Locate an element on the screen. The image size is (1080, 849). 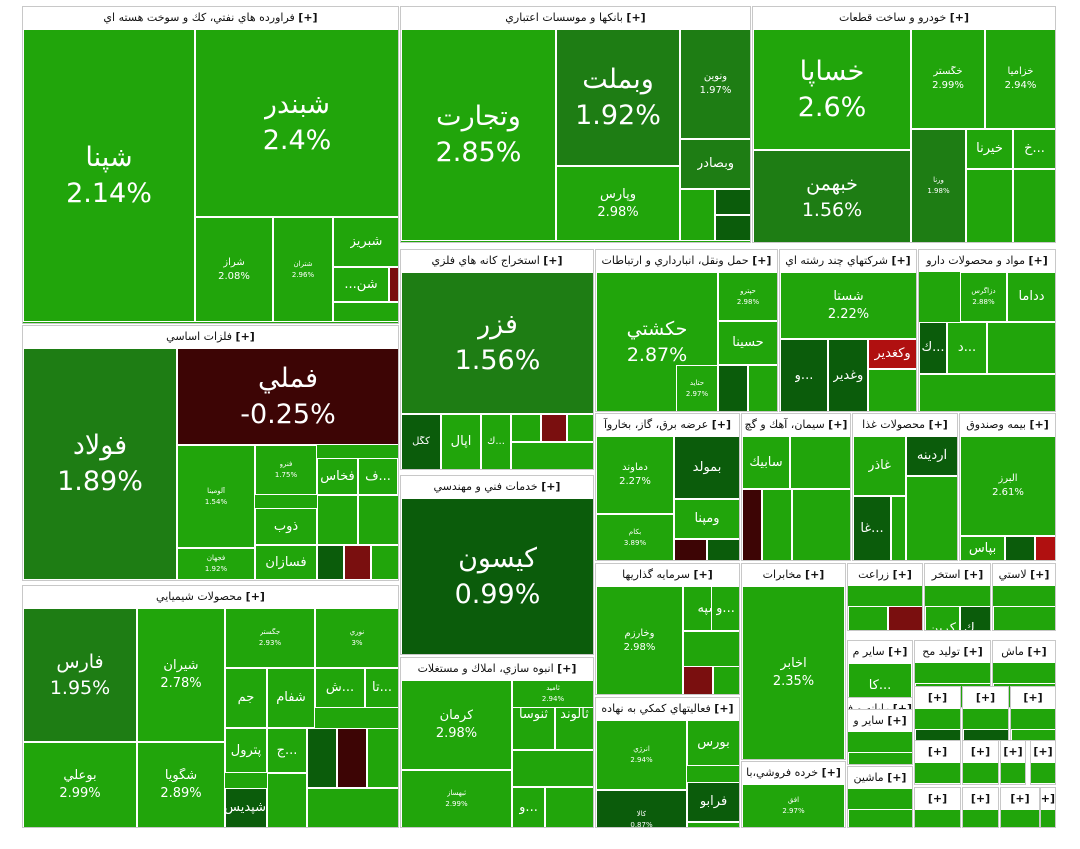
sector-18: [+] زراعت is located at coordinates (885, 597).